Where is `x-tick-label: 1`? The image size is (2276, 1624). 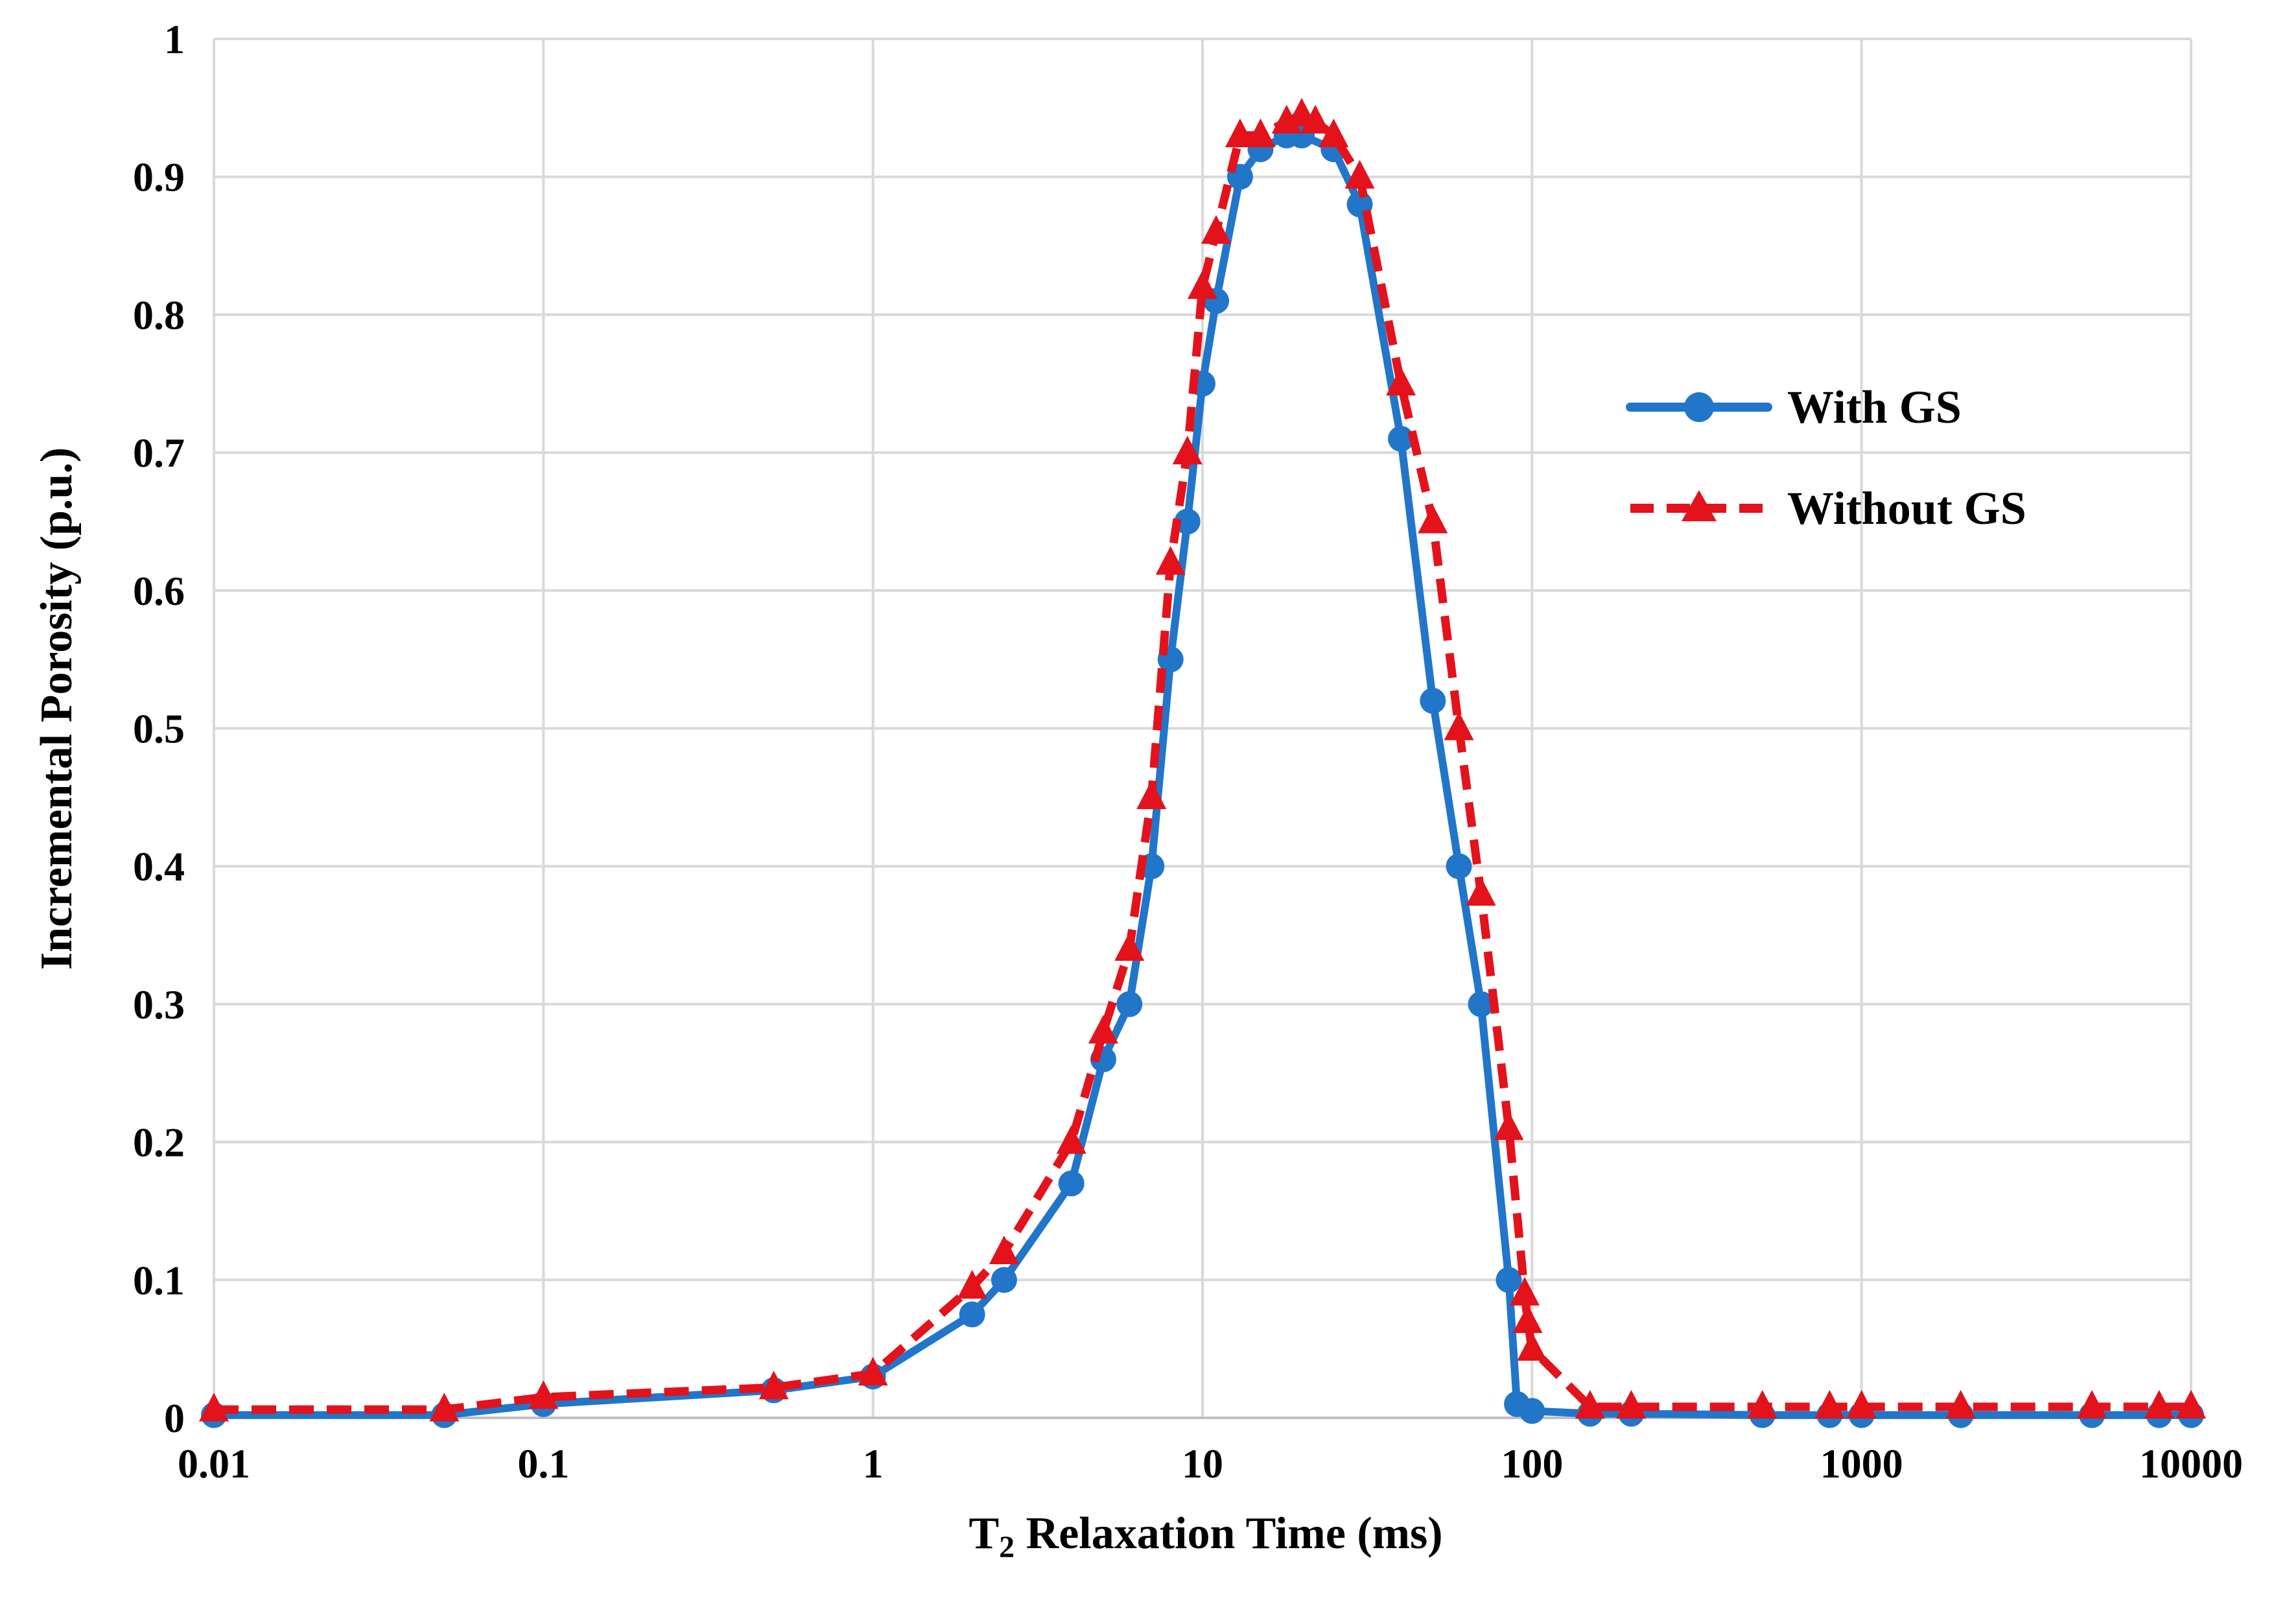
x-tick-label: 1 is located at coordinates (873, 1464).